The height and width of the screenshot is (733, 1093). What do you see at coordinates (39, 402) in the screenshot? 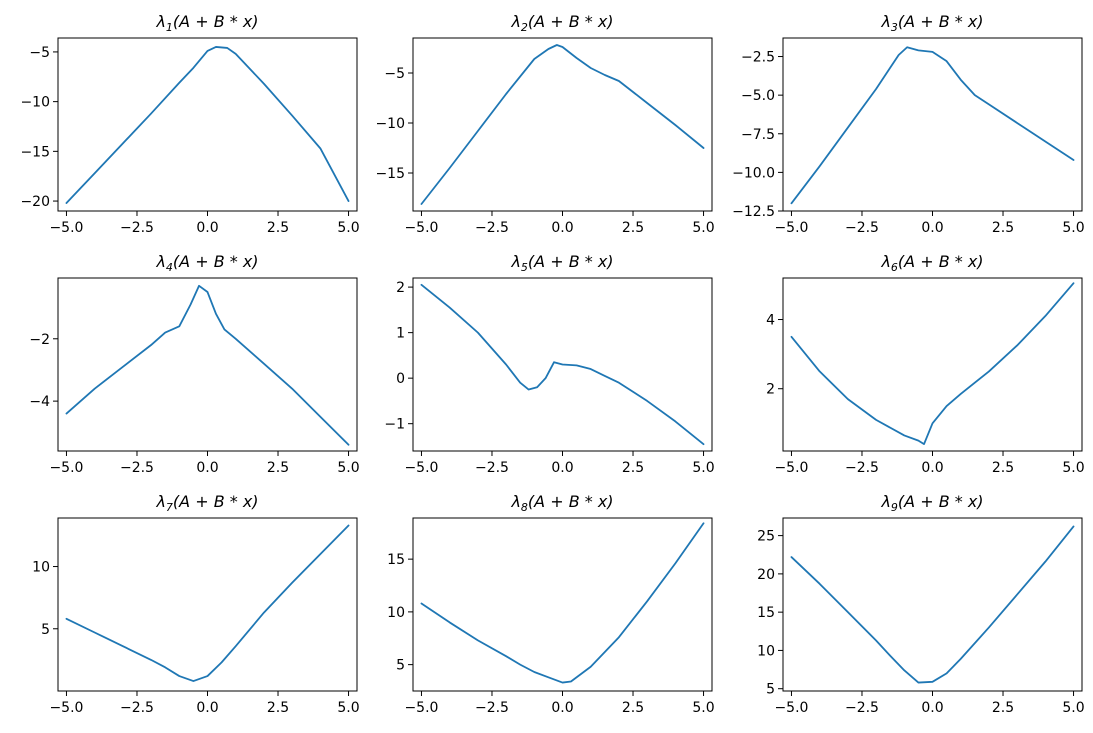
I see `y-tick-label: −4` at bounding box center [39, 402].